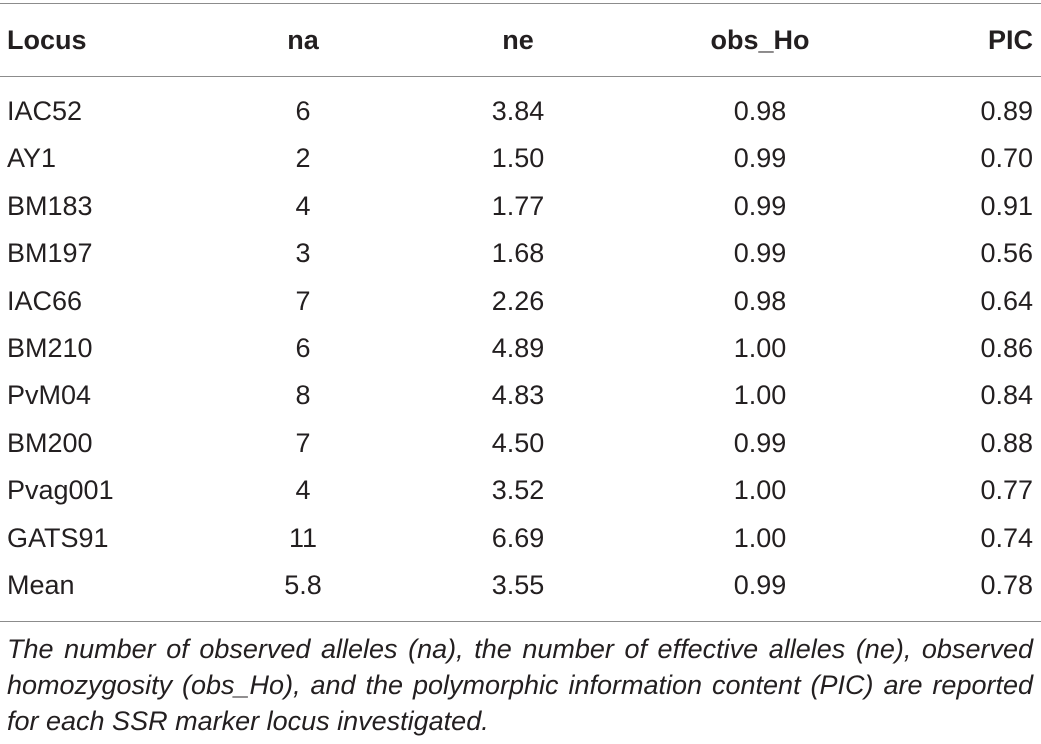 This screenshot has height=744, width=1041. I want to click on cell-ne: 3.52, so click(518, 490).